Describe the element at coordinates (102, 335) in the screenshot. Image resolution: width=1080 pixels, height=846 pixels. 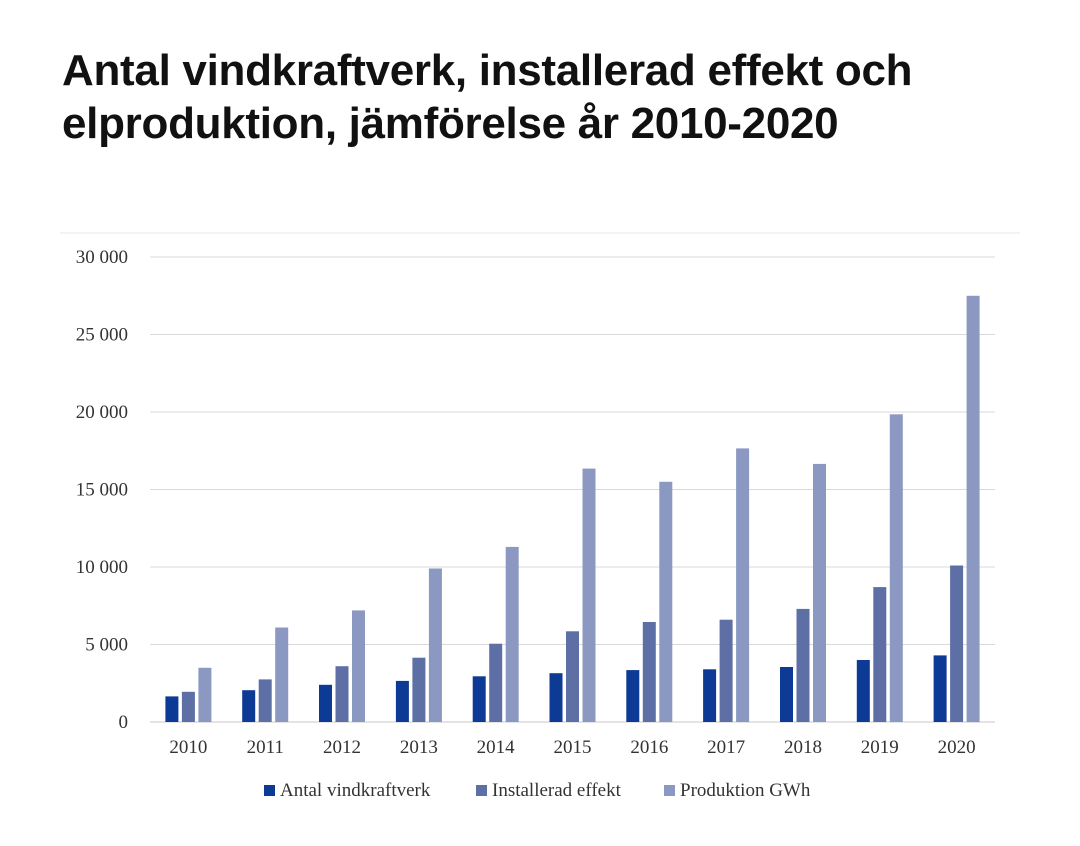
I see `y-tick-label: 25 000` at that location.